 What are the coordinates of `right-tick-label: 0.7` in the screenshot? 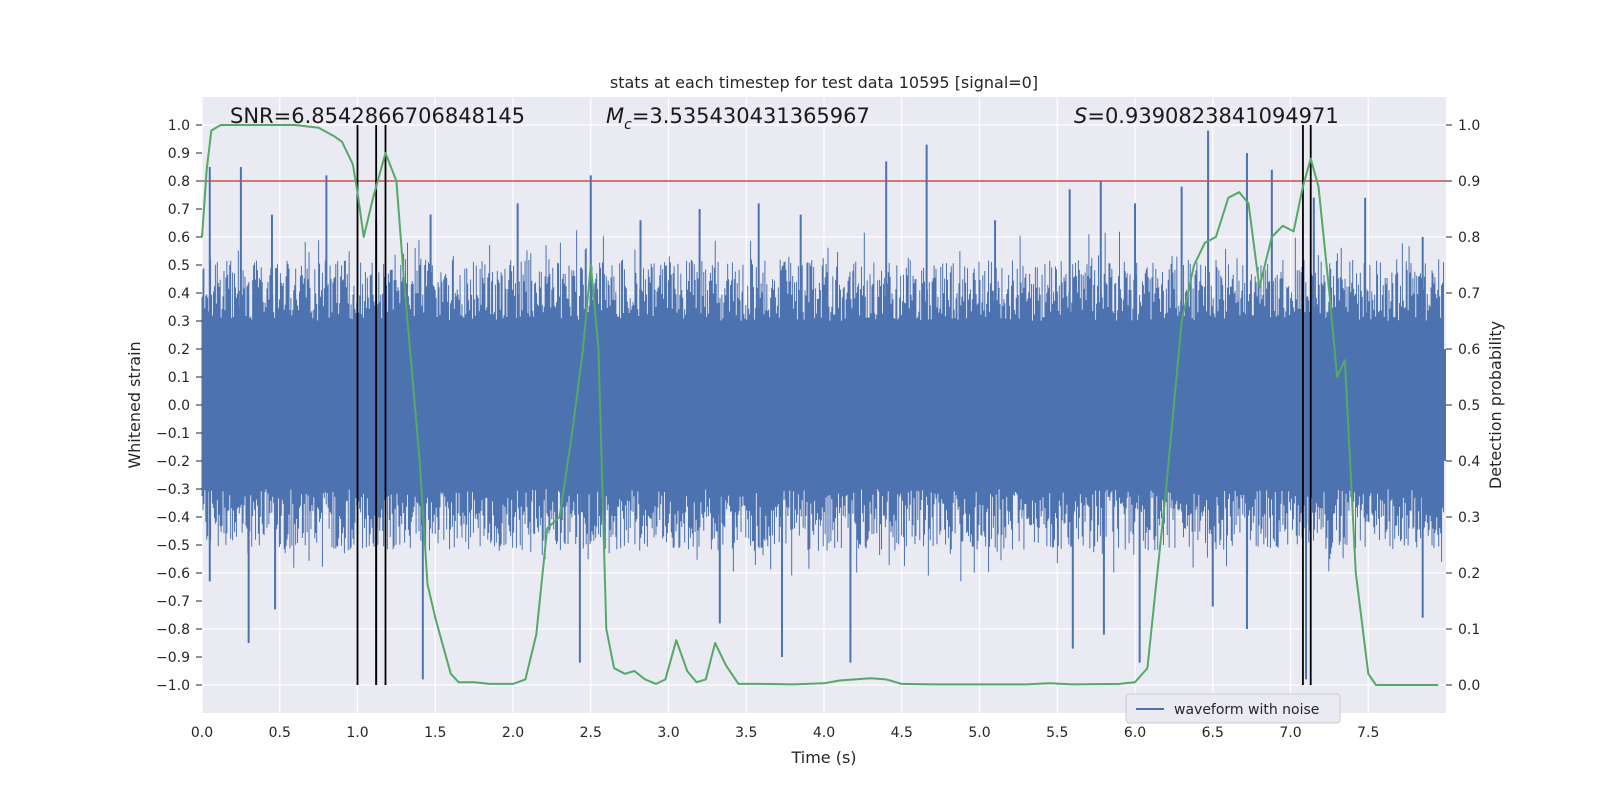 It's located at (1469, 294).